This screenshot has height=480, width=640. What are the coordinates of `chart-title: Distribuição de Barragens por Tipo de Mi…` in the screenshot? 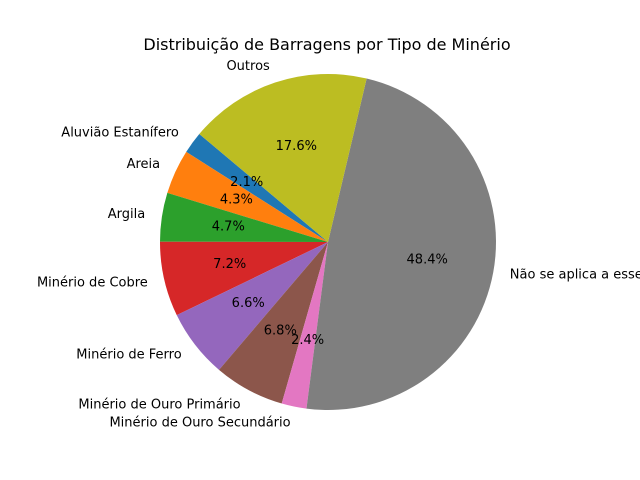 It's located at (326, 44).